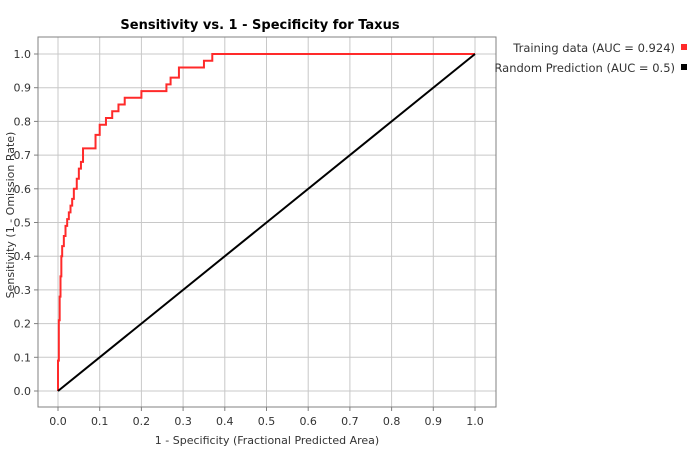 This screenshot has width=700, height=454. Describe the element at coordinates (23, 290) in the screenshot. I see `y-tick-label: 0.3` at that location.